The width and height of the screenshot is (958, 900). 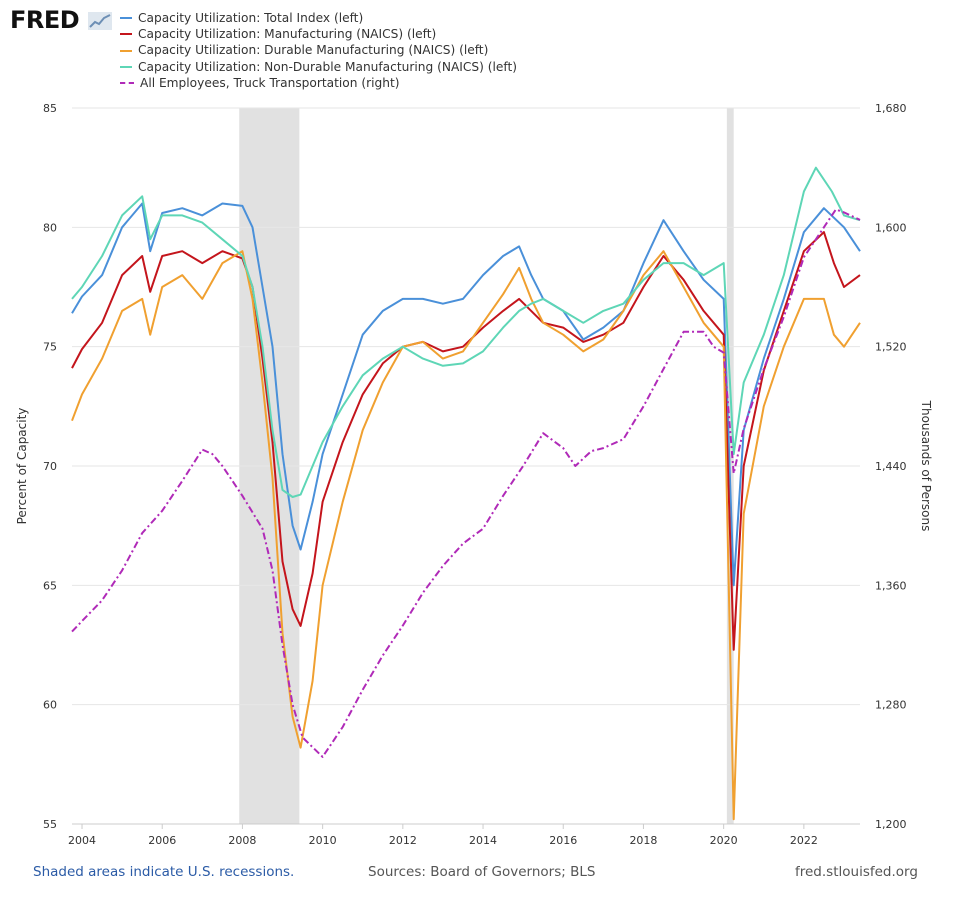 What do you see at coordinates (891, 227) in the screenshot?
I see `y-right-tick-label: 1,600` at bounding box center [891, 227].